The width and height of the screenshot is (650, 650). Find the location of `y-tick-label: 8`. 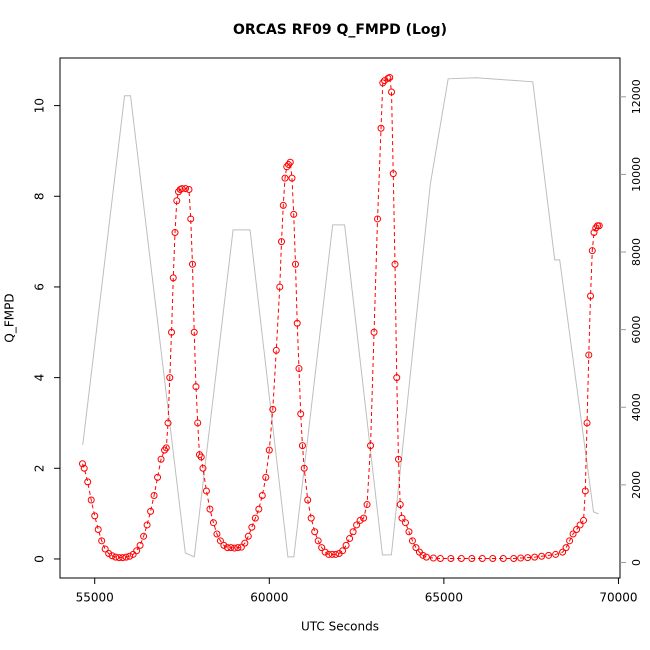

y-tick-label: 8 is located at coordinates (40, 196).